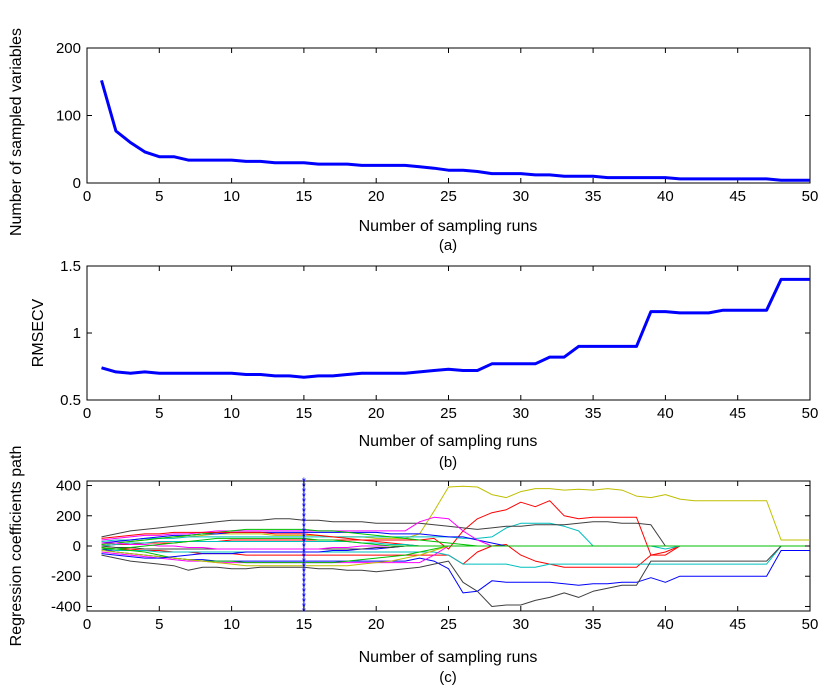 The height and width of the screenshot is (692, 825). Describe the element at coordinates (68, 116) in the screenshot. I see `y-tick-label: 100` at that location.